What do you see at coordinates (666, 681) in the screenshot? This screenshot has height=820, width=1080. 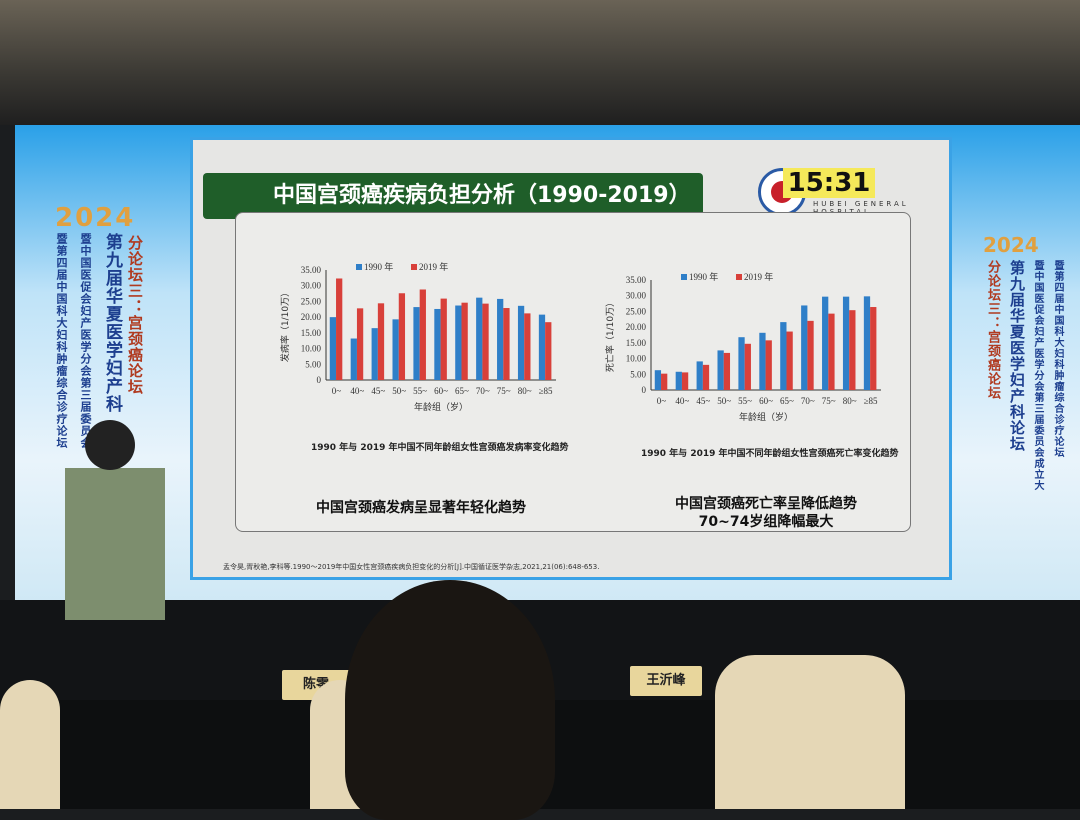 I see `nameplate-right: 王沂峰` at bounding box center [666, 681].